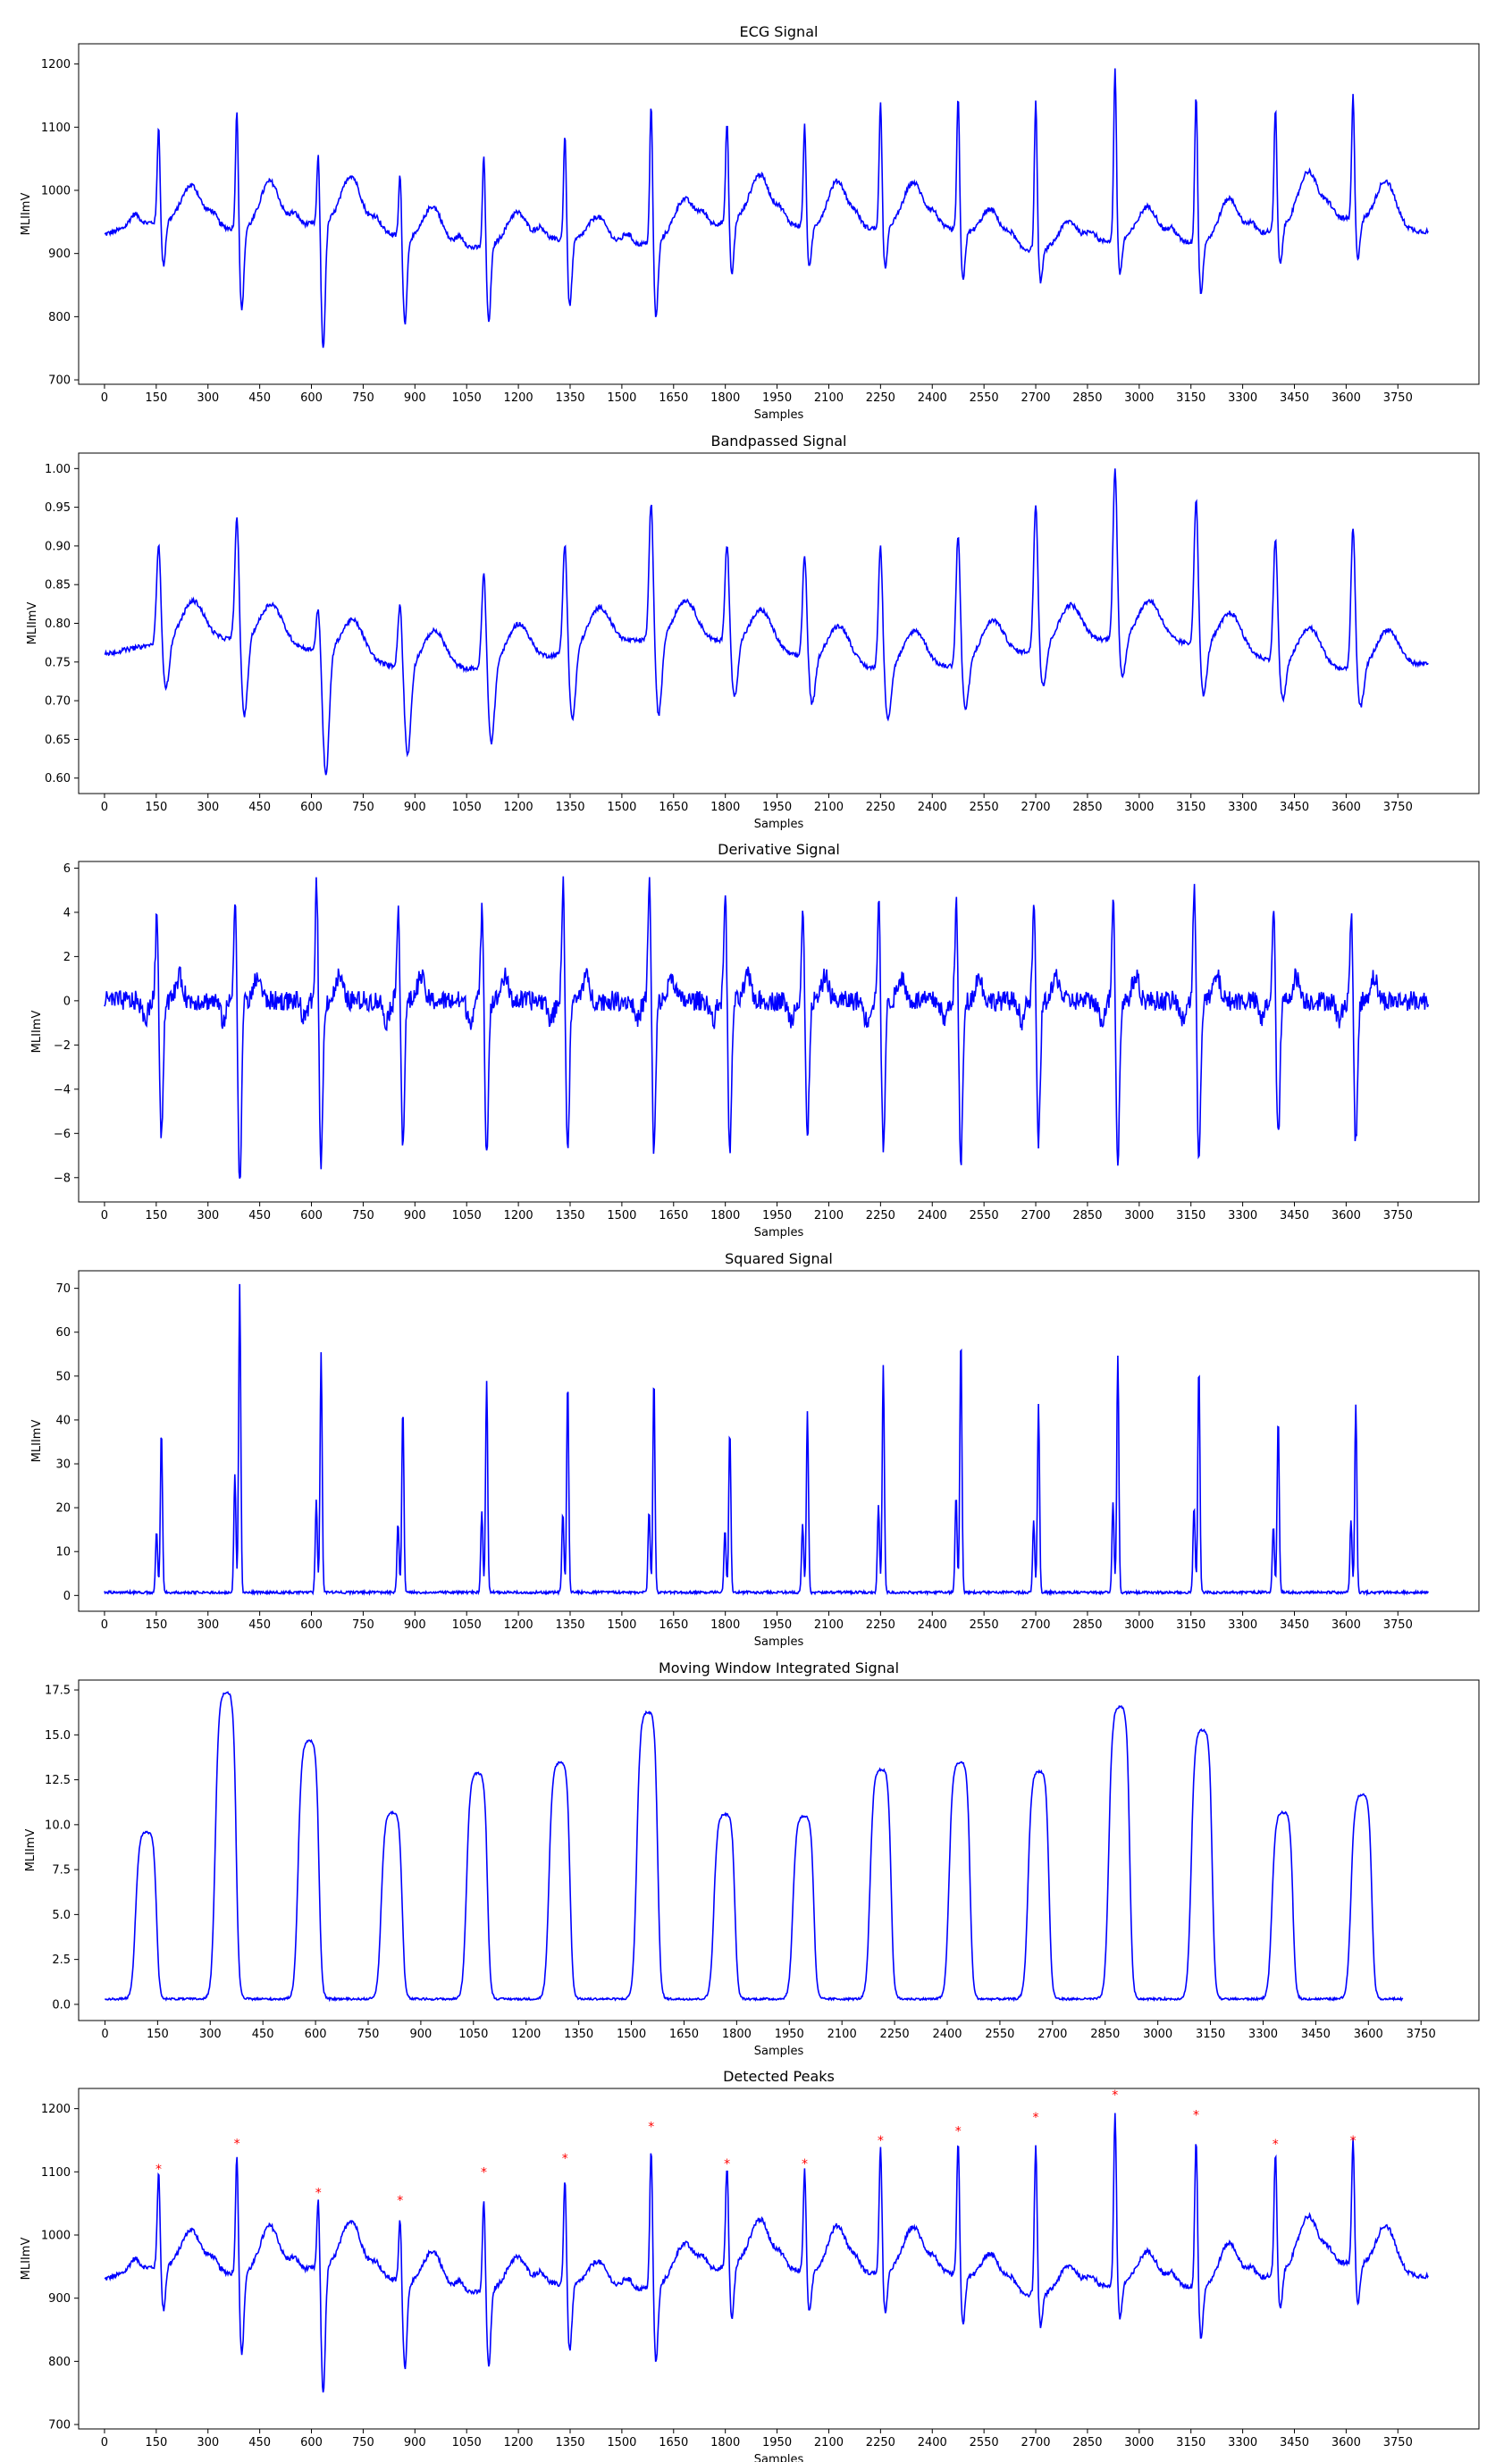 Image resolution: width=1512 pixels, height=2462 pixels. Describe the element at coordinates (67, 913) in the screenshot. I see `y-tick-label: 4` at that location.